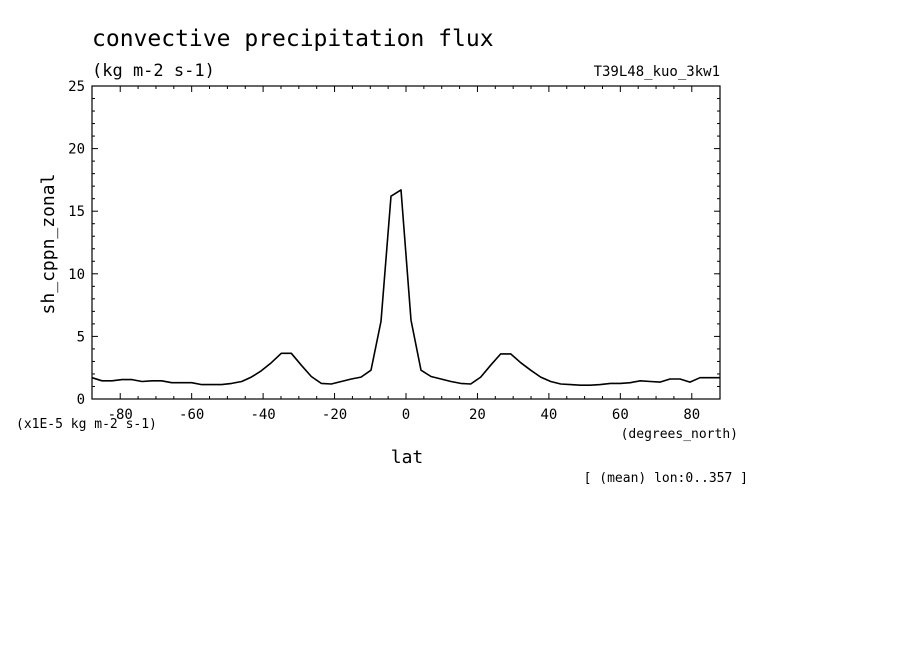 This screenshot has height=654, width=904. What do you see at coordinates (548, 415) in the screenshot?
I see `x-tick-label: 40` at bounding box center [548, 415].